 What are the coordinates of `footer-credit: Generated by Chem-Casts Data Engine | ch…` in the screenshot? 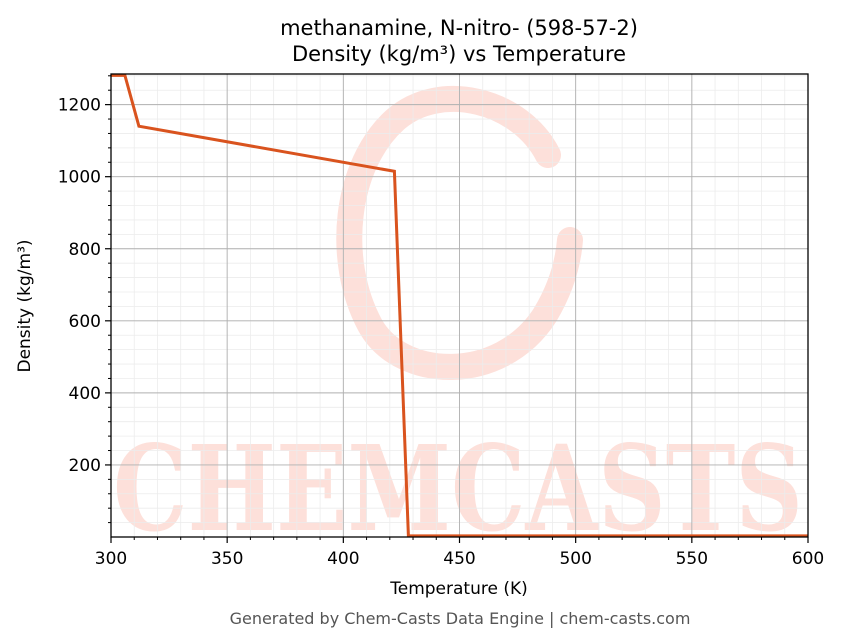 It's located at (460, 618).